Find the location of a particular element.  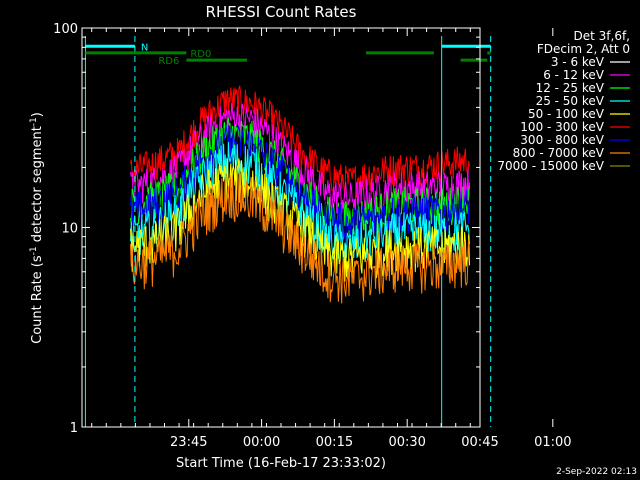

legend-label-5: 100 - 300 keV is located at coordinates (562, 127).